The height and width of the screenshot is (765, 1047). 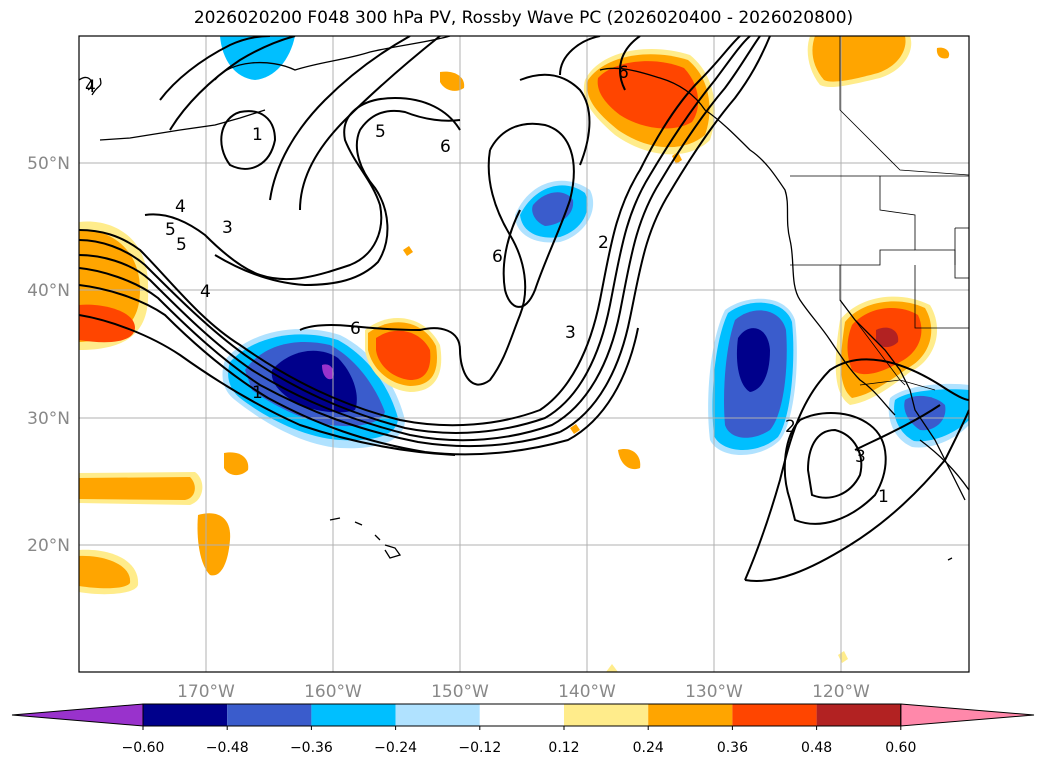 I want to click on contour-label-5b: 5, so click(x=181, y=245).